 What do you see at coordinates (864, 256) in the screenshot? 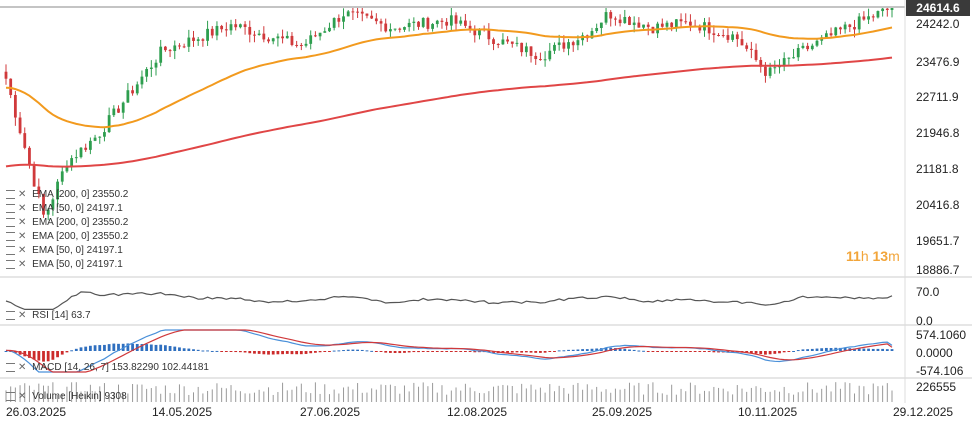
I see `timer-hours-unit: h` at bounding box center [864, 256].